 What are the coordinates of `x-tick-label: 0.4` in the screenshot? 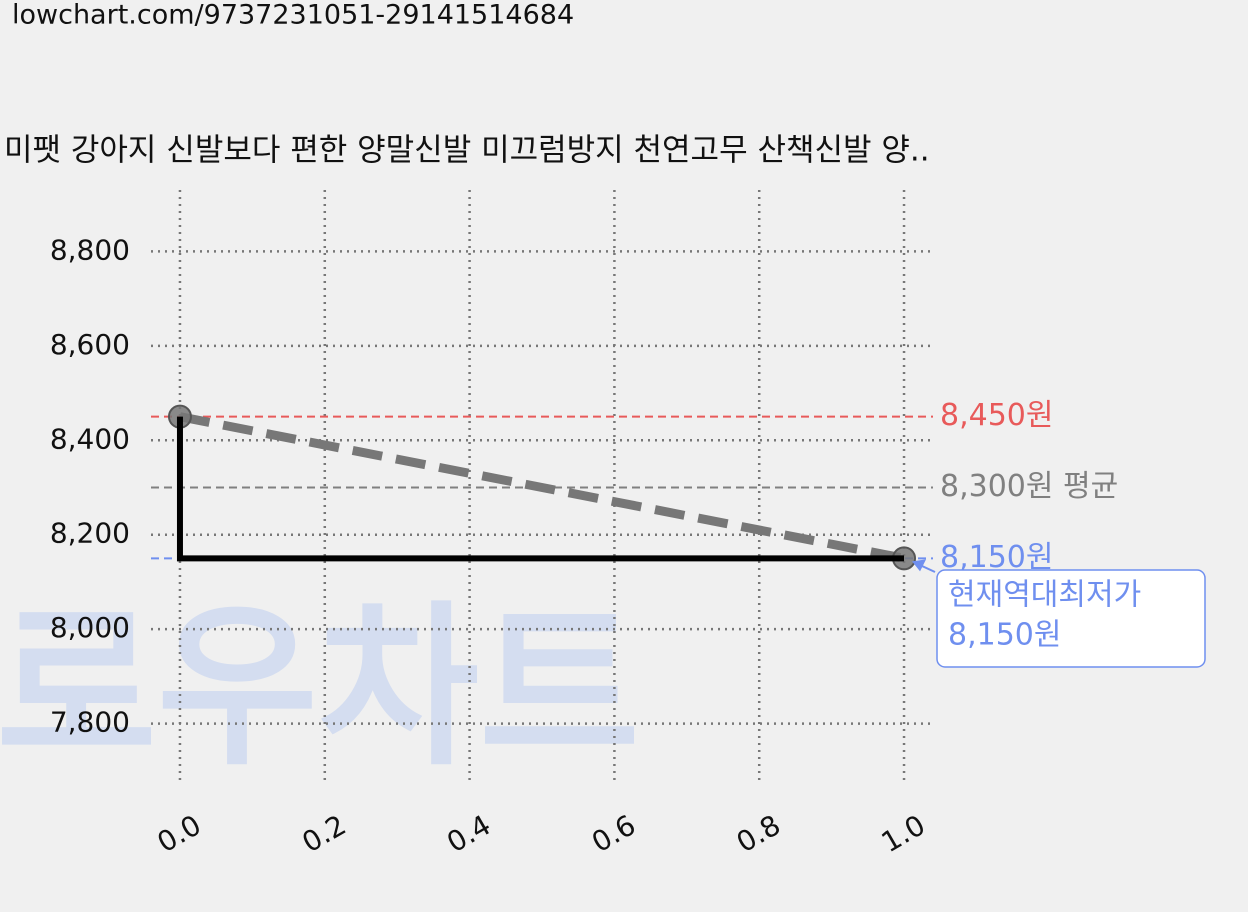 It's located at (468, 833).